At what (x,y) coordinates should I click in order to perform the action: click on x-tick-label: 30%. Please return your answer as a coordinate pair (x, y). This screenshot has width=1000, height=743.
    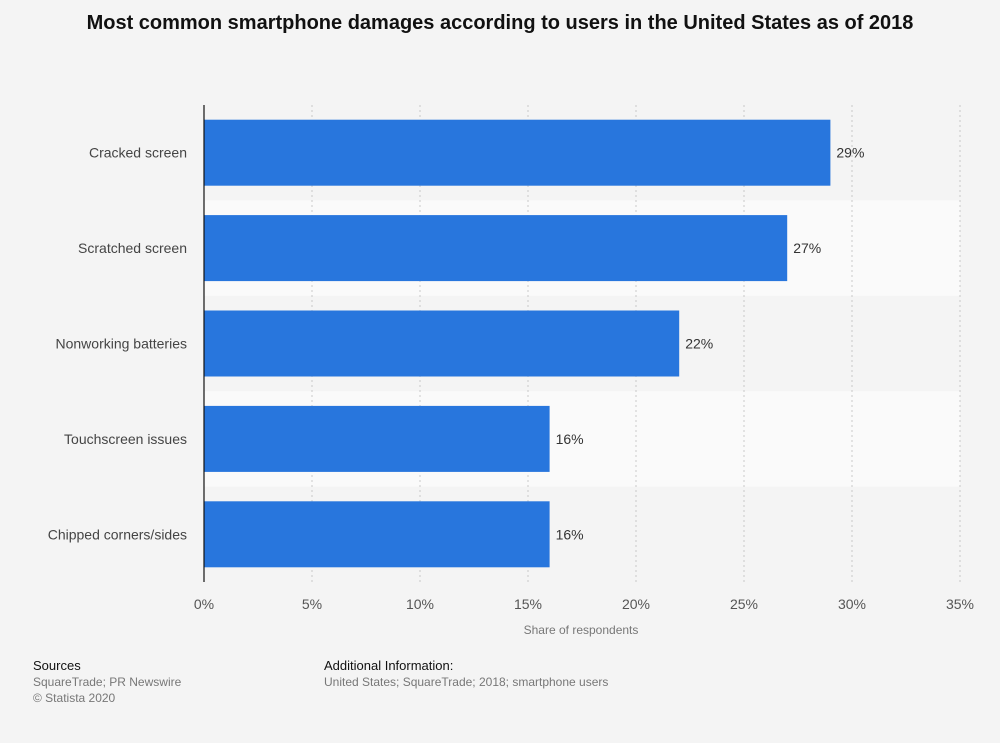
    Looking at the image, I should click on (852, 604).